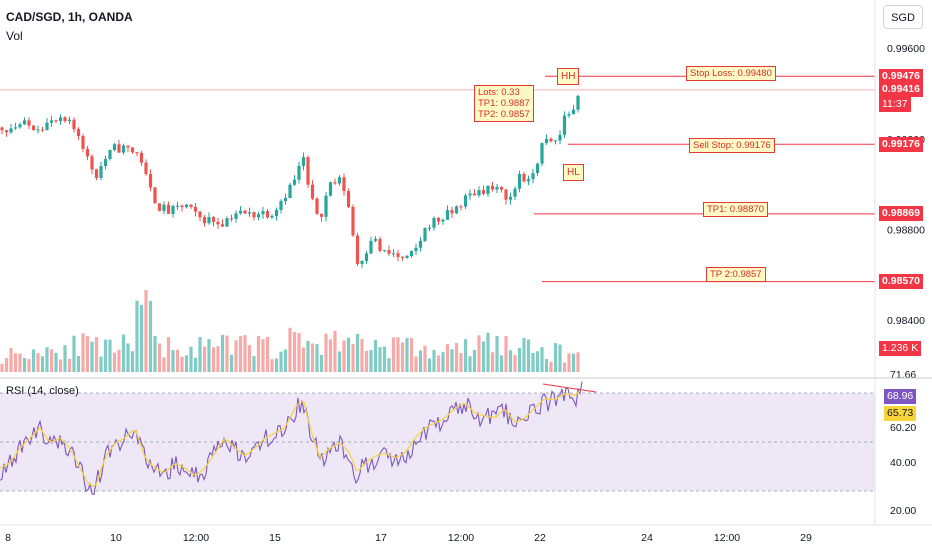 Image resolution: width=932 pixels, height=550 pixels. What do you see at coordinates (14, 36) in the screenshot?
I see `volume-legend: Vol` at bounding box center [14, 36].